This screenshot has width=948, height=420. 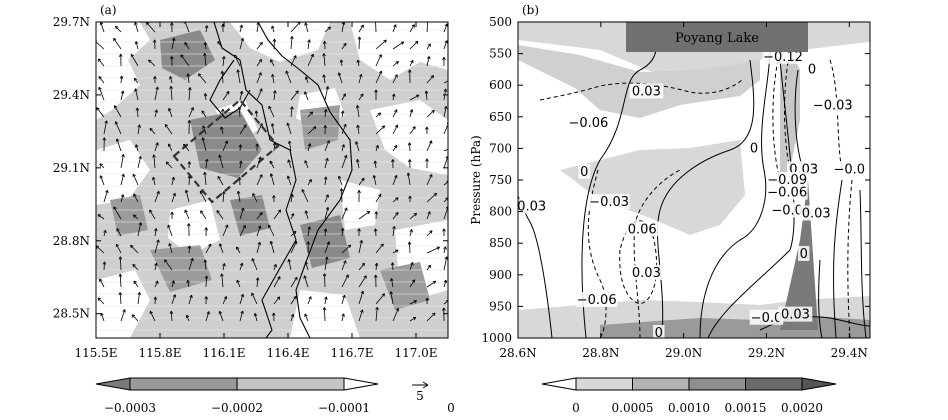 I want to click on y-tick-label: 500, so click(x=500, y=22).